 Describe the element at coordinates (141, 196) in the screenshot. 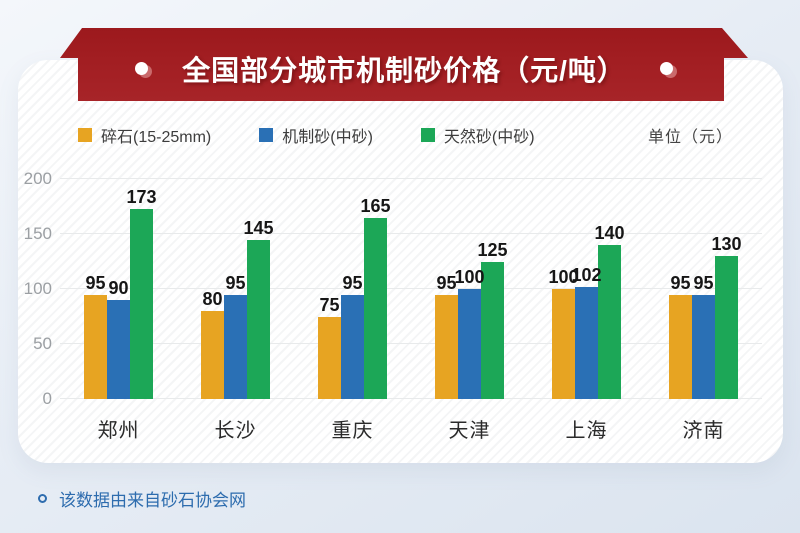

I see `bar-value-label: 173` at that location.